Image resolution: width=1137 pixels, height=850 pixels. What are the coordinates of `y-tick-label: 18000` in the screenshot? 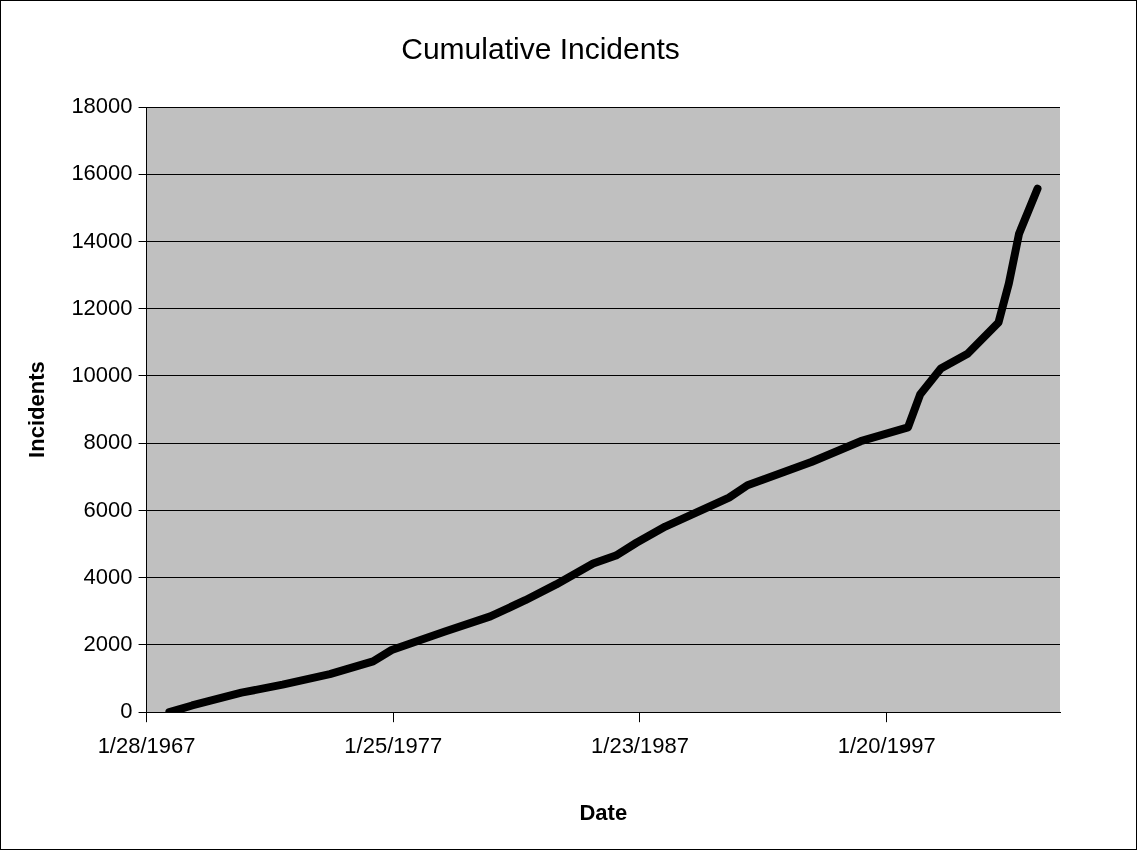 It's located at (102, 106).